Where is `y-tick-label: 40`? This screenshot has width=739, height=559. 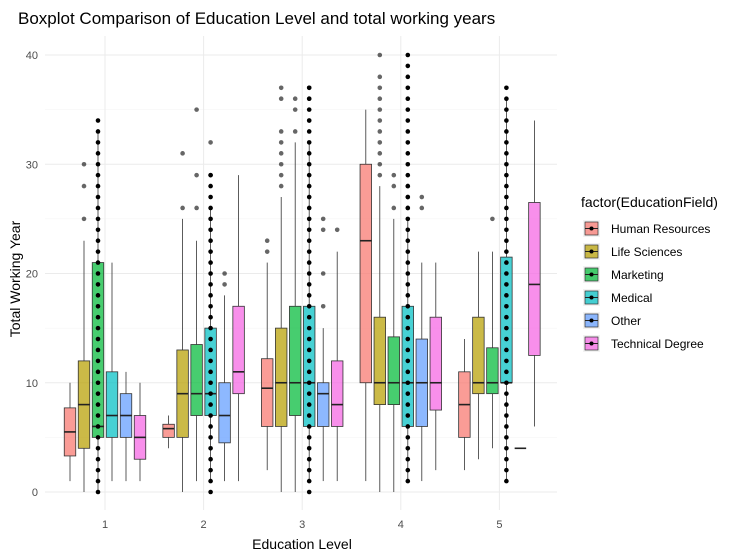
y-tick-label: 40 is located at coordinates (32, 56).